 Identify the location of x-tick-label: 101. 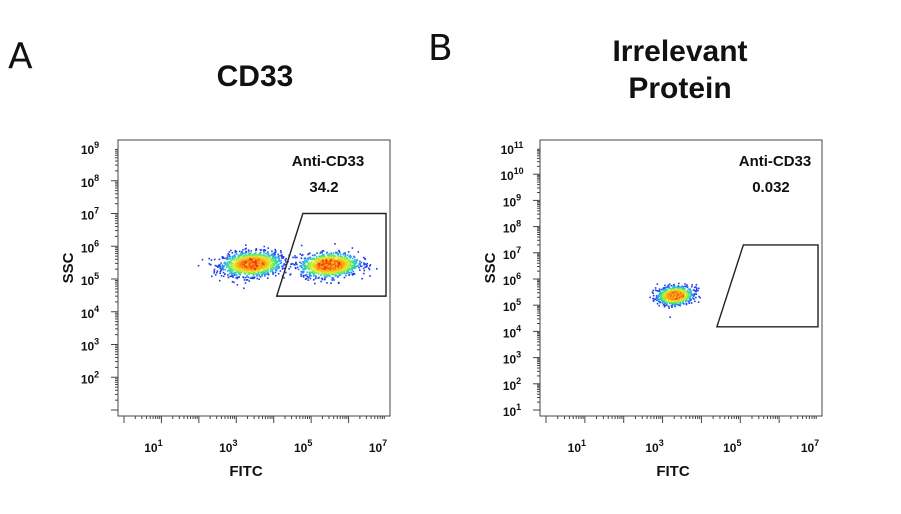
(577, 446).